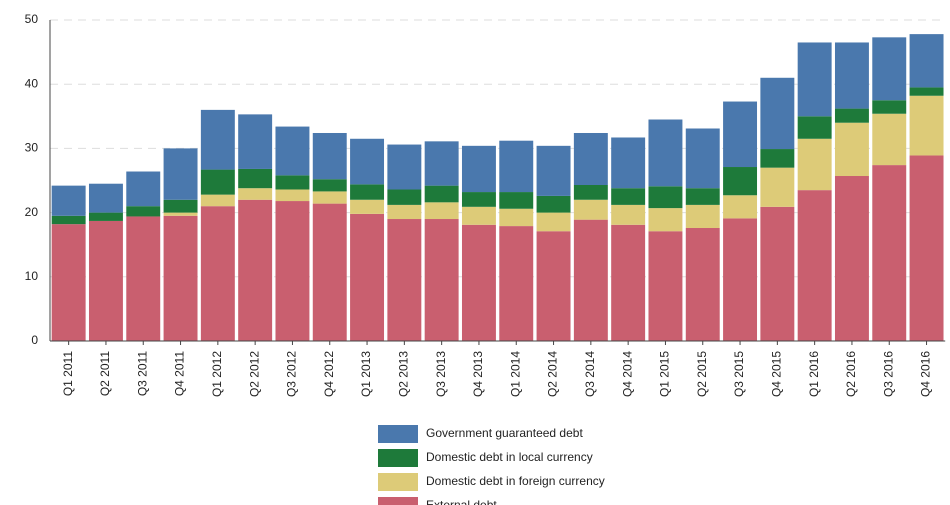  I want to click on x-tick-label: Q2 2015, so click(702, 374).